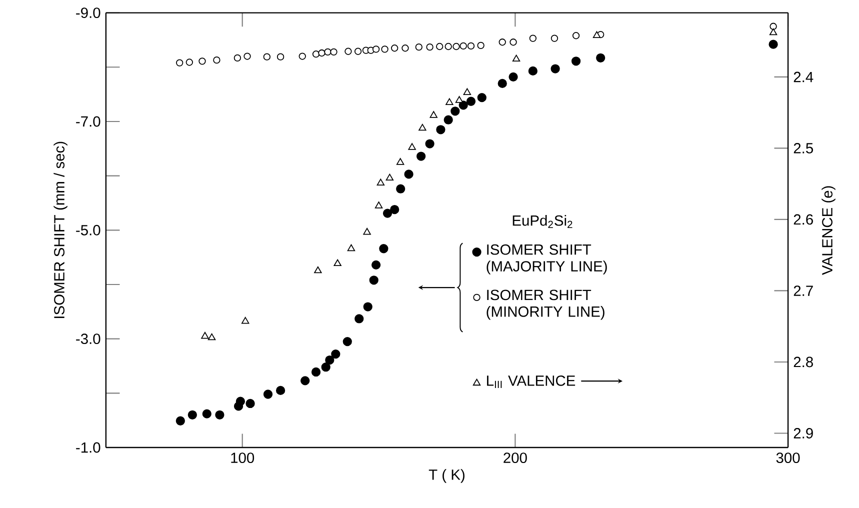 This screenshot has width=859, height=508. What do you see at coordinates (804, 77) in the screenshot?
I see `y2-tick-label: 2.4` at bounding box center [804, 77].